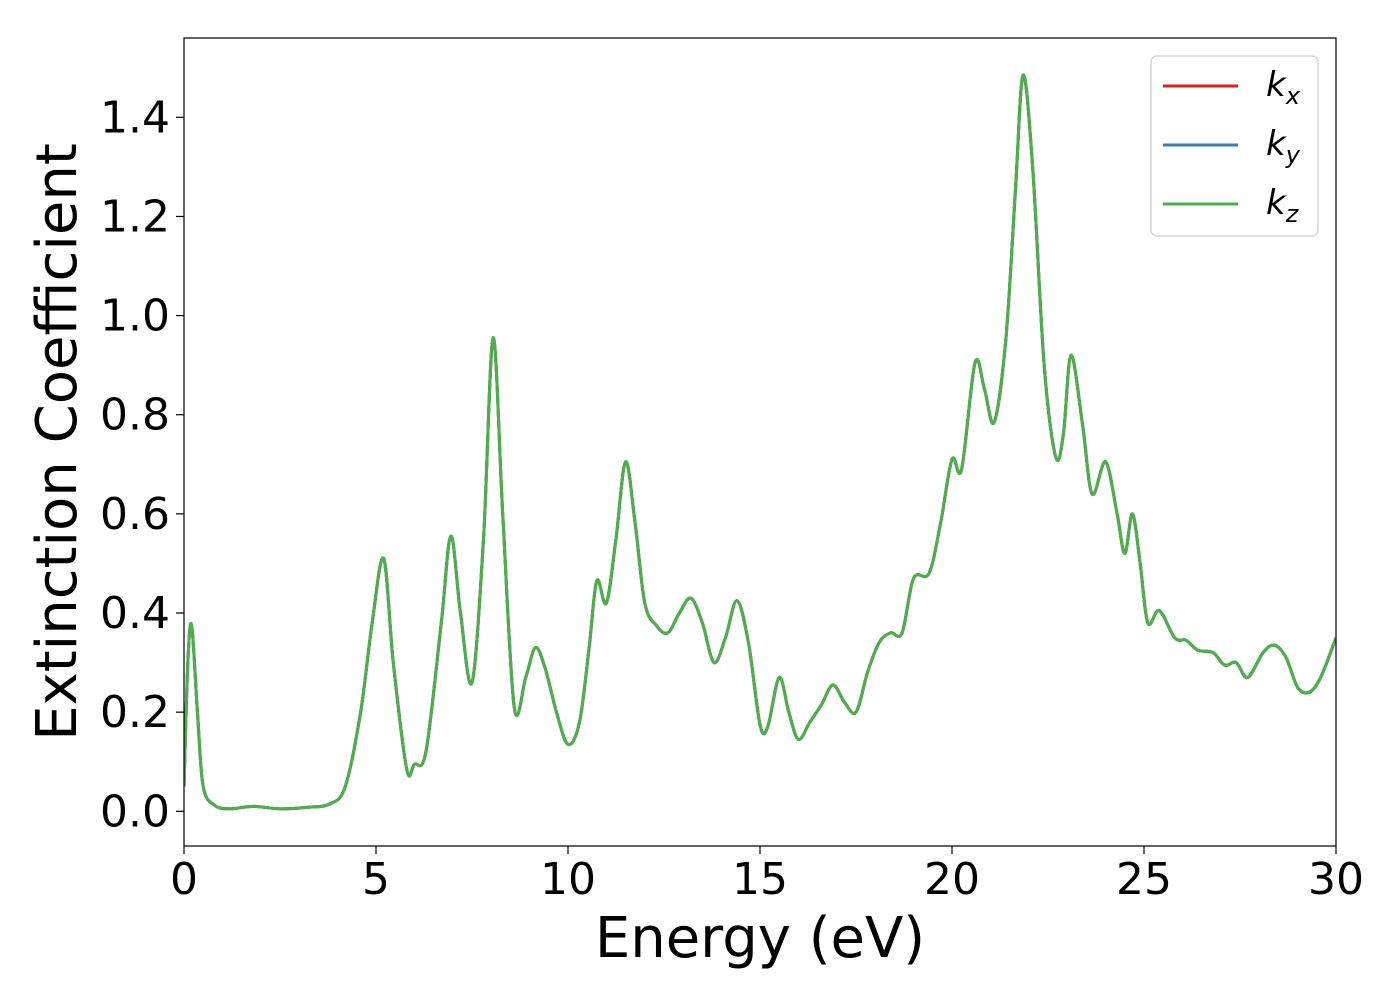  Describe the element at coordinates (952, 879) in the screenshot. I see `x-tick-label: 20` at that location.